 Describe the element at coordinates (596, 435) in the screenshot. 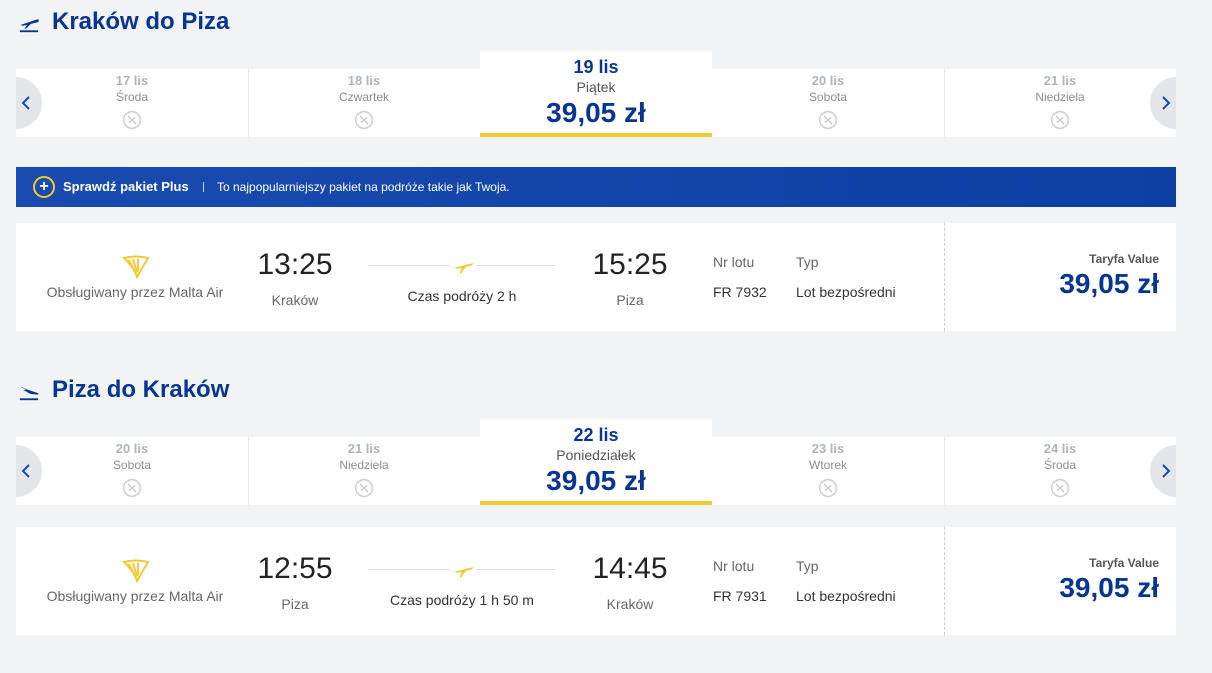

I see `date: 22 lis` at that location.